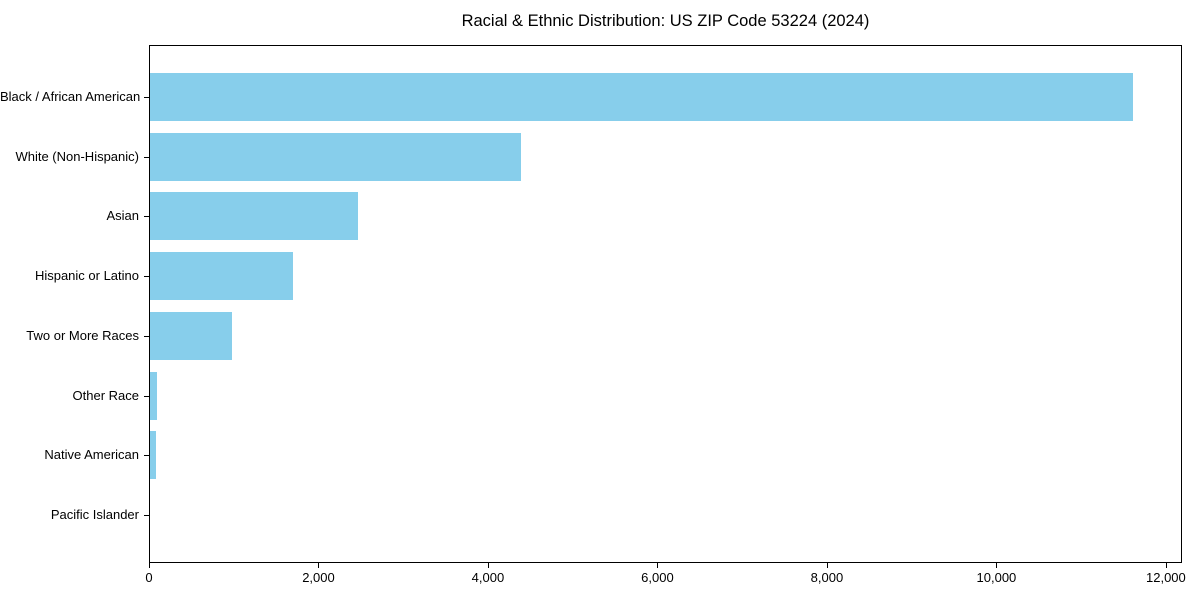 Image resolution: width=1200 pixels, height=600 pixels. I want to click on x-axis-tick-label: 4,000, so click(488, 577).